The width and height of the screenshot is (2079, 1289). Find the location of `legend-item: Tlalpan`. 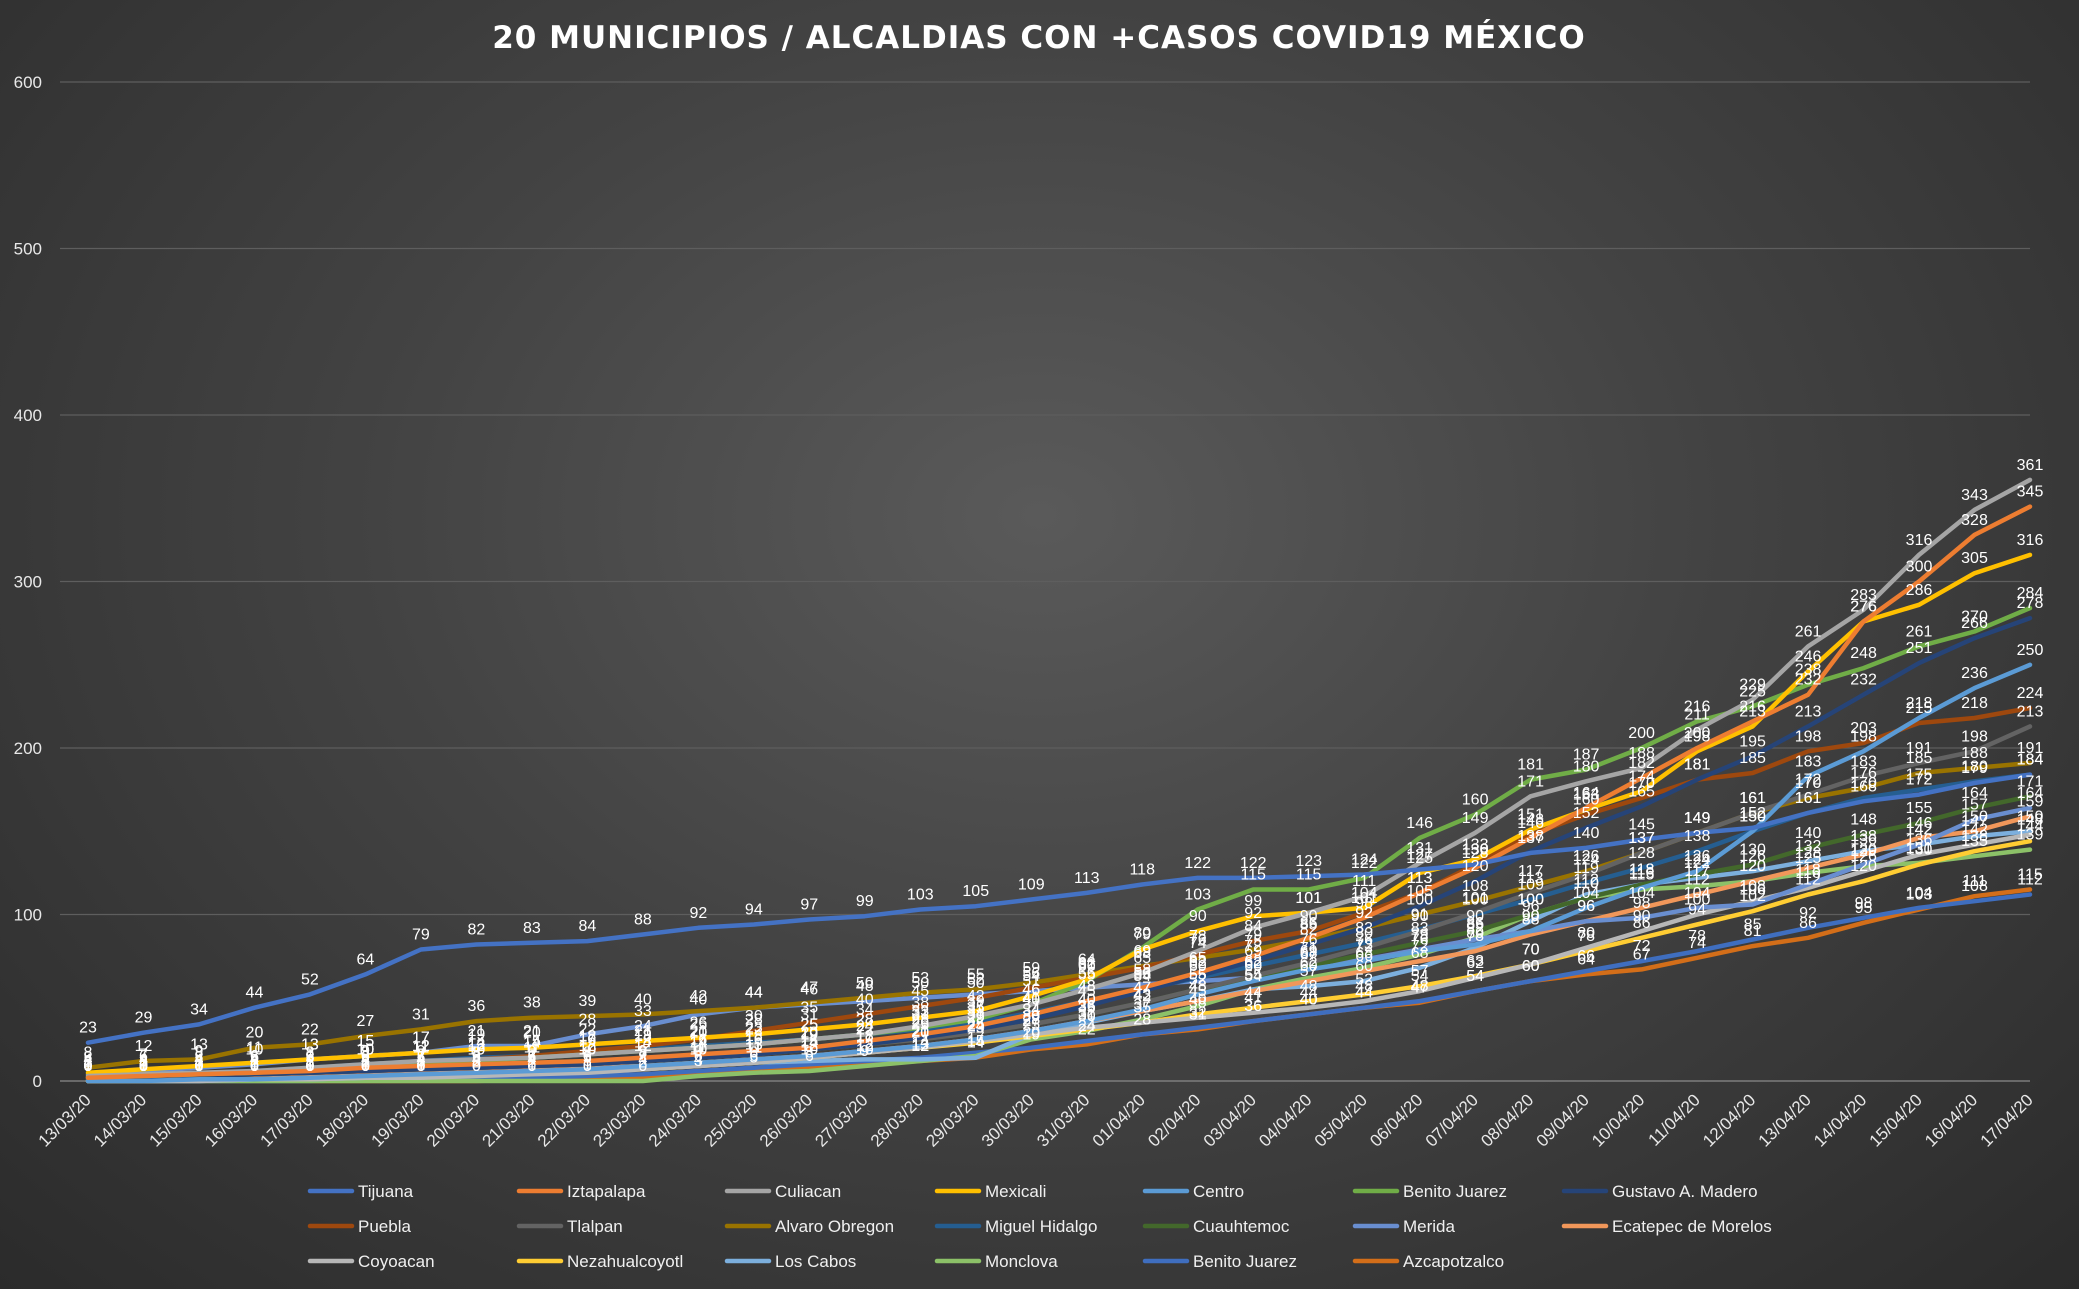

legend-item: Tlalpan is located at coordinates (569, 1226).